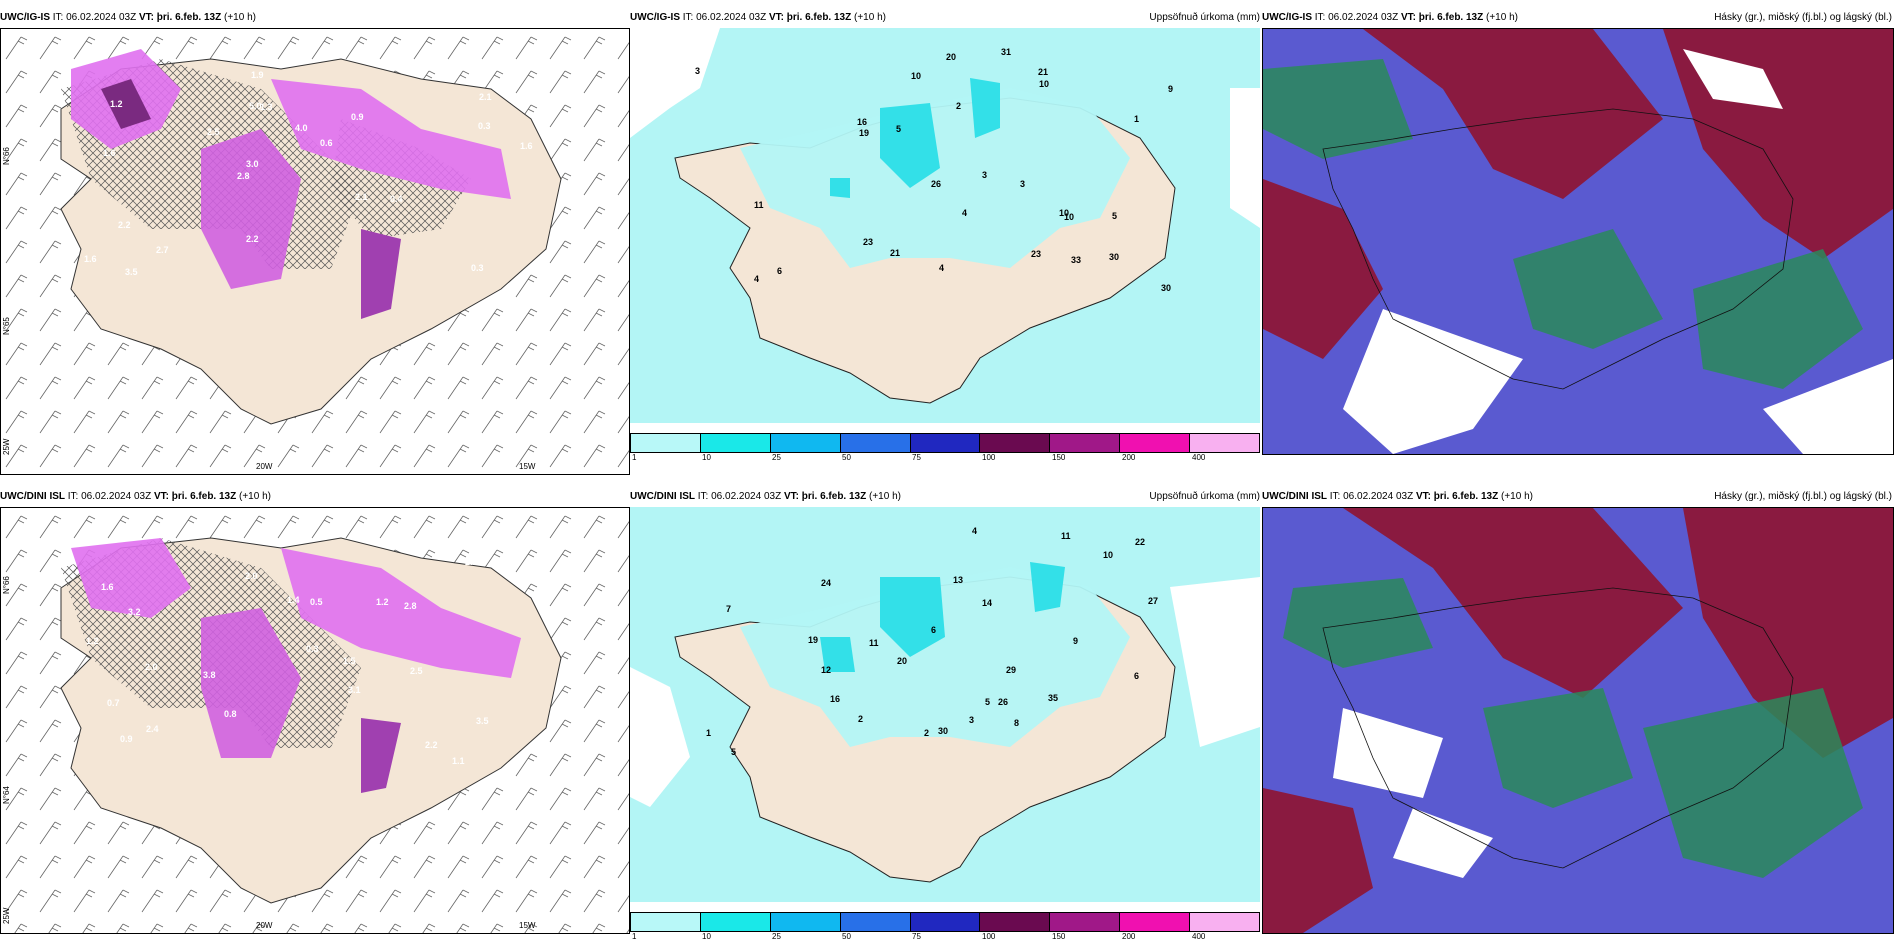 Image resolution: width=1900 pixels, height=950 pixels. What do you see at coordinates (1003, 702) in the screenshot?
I see `map-value-label: 26` at bounding box center [1003, 702].